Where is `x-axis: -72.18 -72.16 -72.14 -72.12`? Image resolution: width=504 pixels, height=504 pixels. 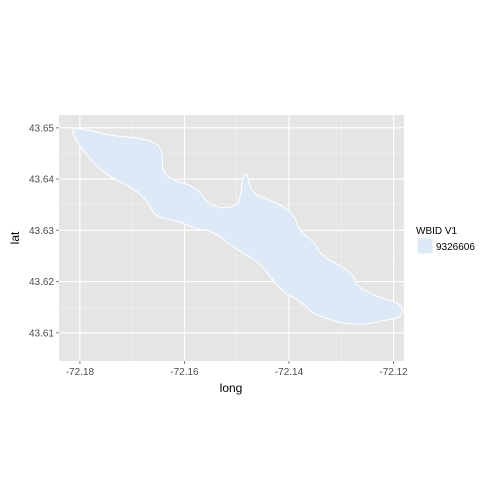 x-axis: -72.18 -72.16 -72.14 -72.12 is located at coordinates (237, 369).